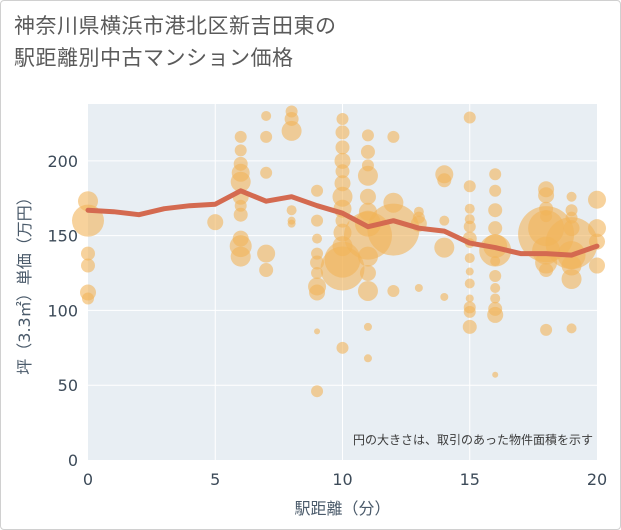  What do you see at coordinates (175, 42) in the screenshot?
I see `chart-title: 神奈川県横浜市港北区新吉田東の 駅距離別中古マンション価格` at bounding box center [175, 42].